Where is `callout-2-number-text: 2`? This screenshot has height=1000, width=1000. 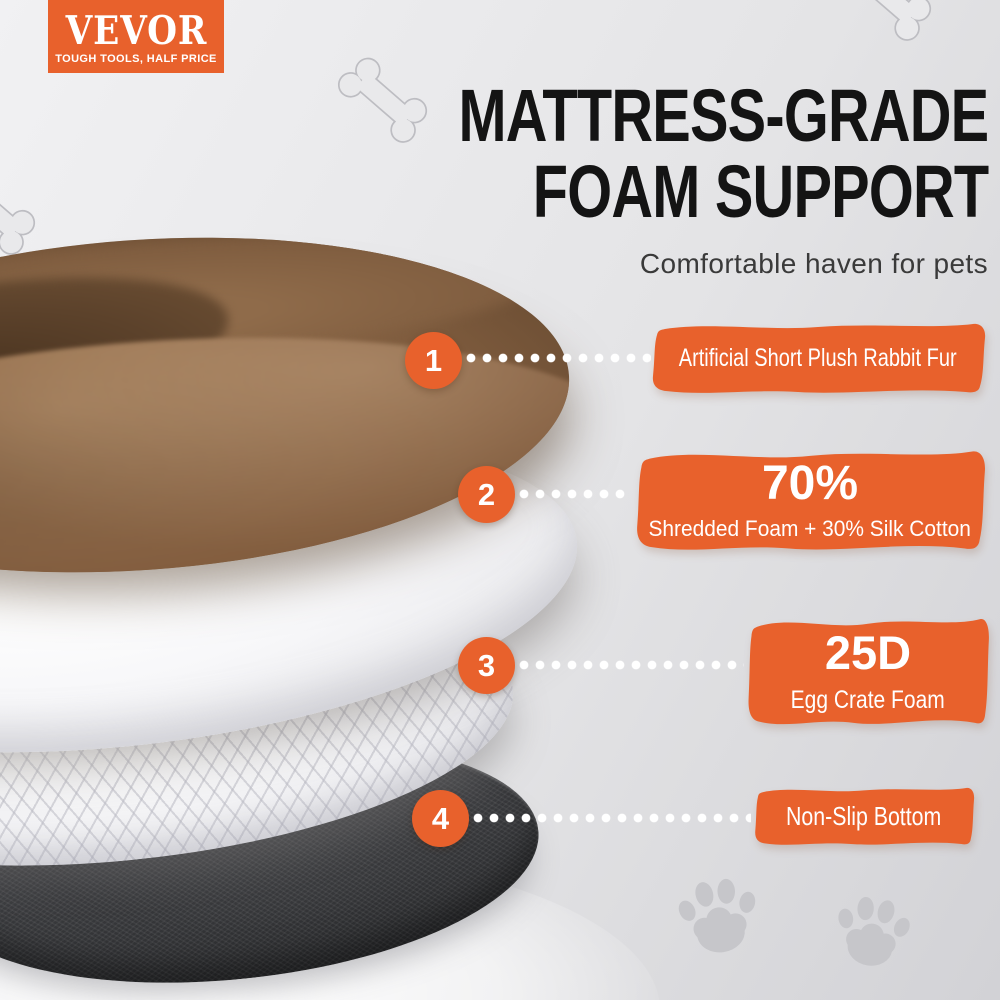
callout-2-number-text: 2 is located at coordinates (486, 494).